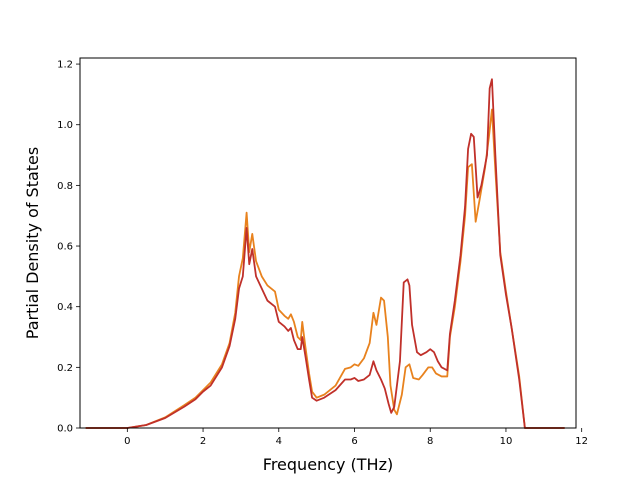  What do you see at coordinates (65, 65) in the screenshot?
I see `y-tick-label: 1.2` at bounding box center [65, 65].